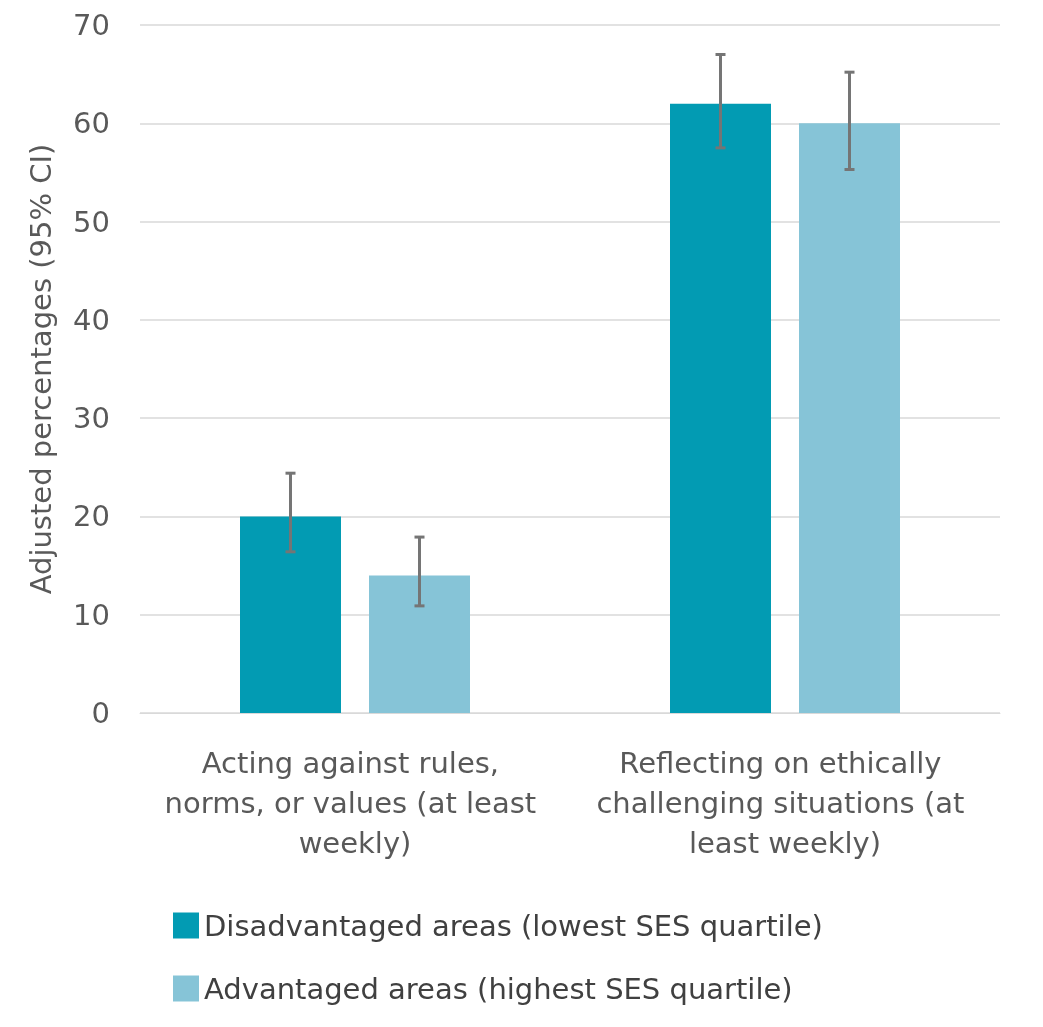 This screenshot has height=1027, width=1043. What do you see at coordinates (100, 713) in the screenshot?
I see `y-tick-label: 0` at bounding box center [100, 713].